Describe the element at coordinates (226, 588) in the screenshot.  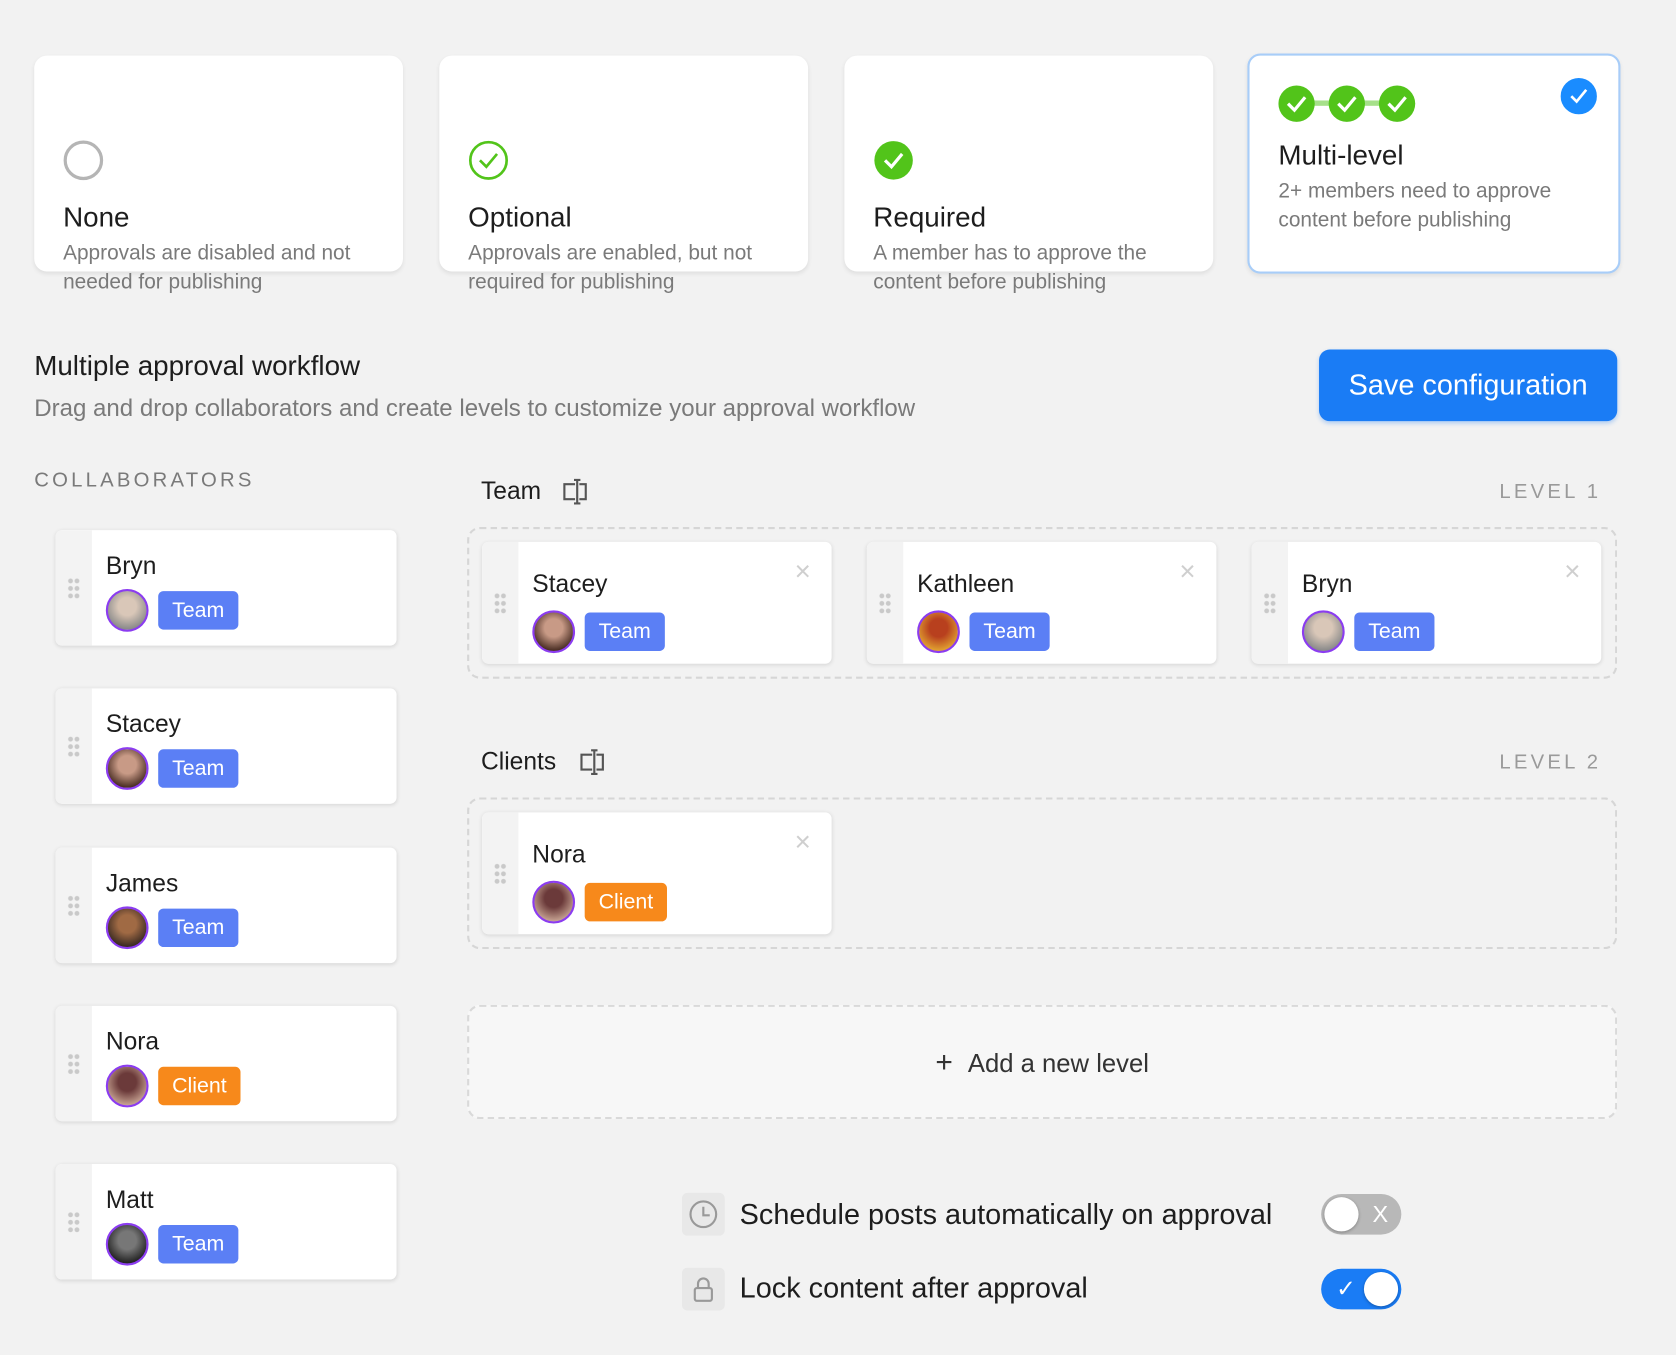
I see `collaborator-card: Bryn Team` at that location.